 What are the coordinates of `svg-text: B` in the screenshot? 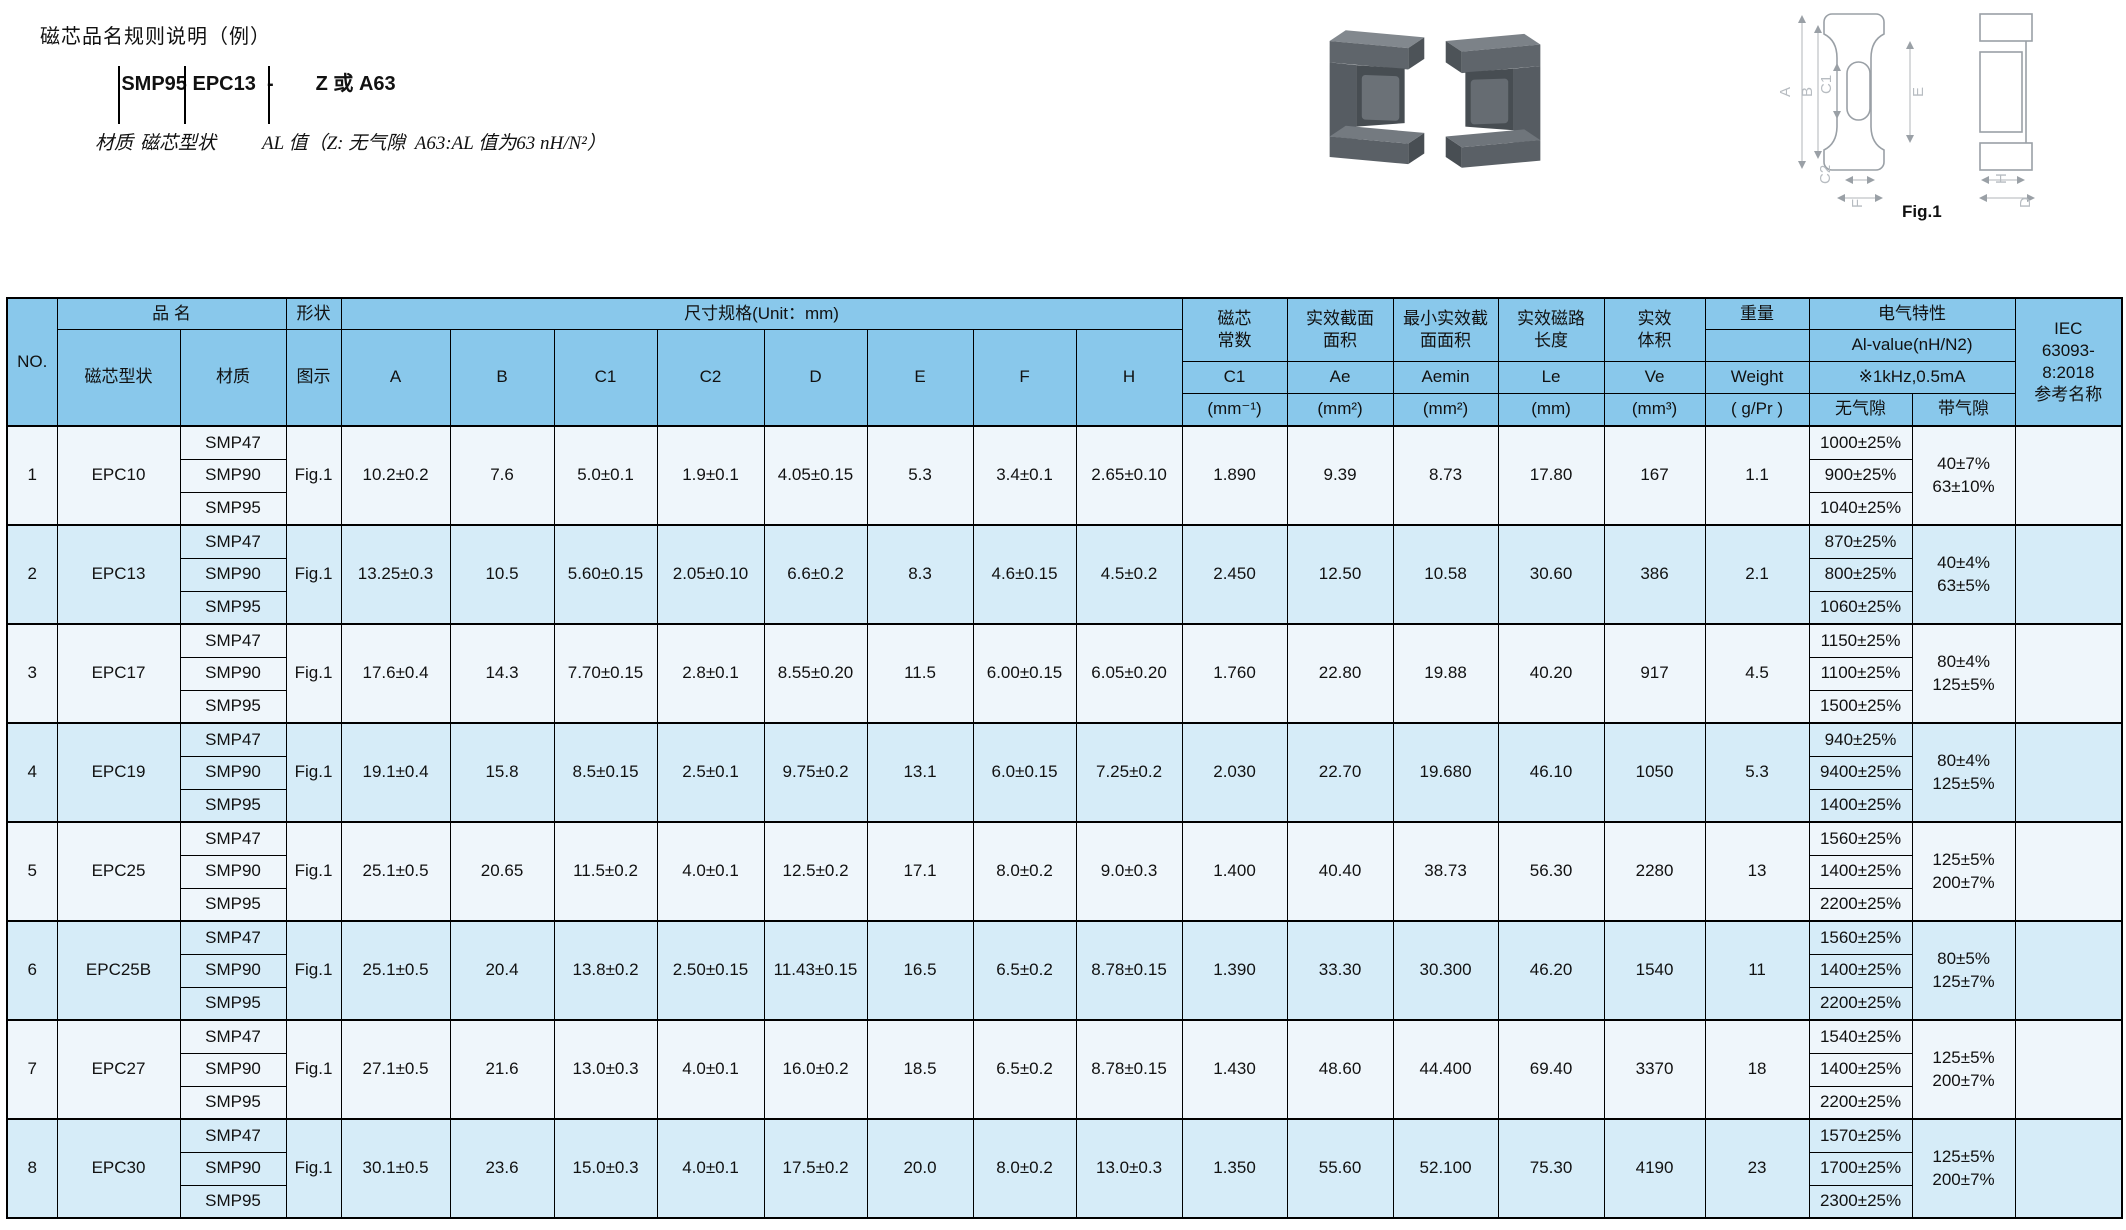 It's located at (1807, 92).